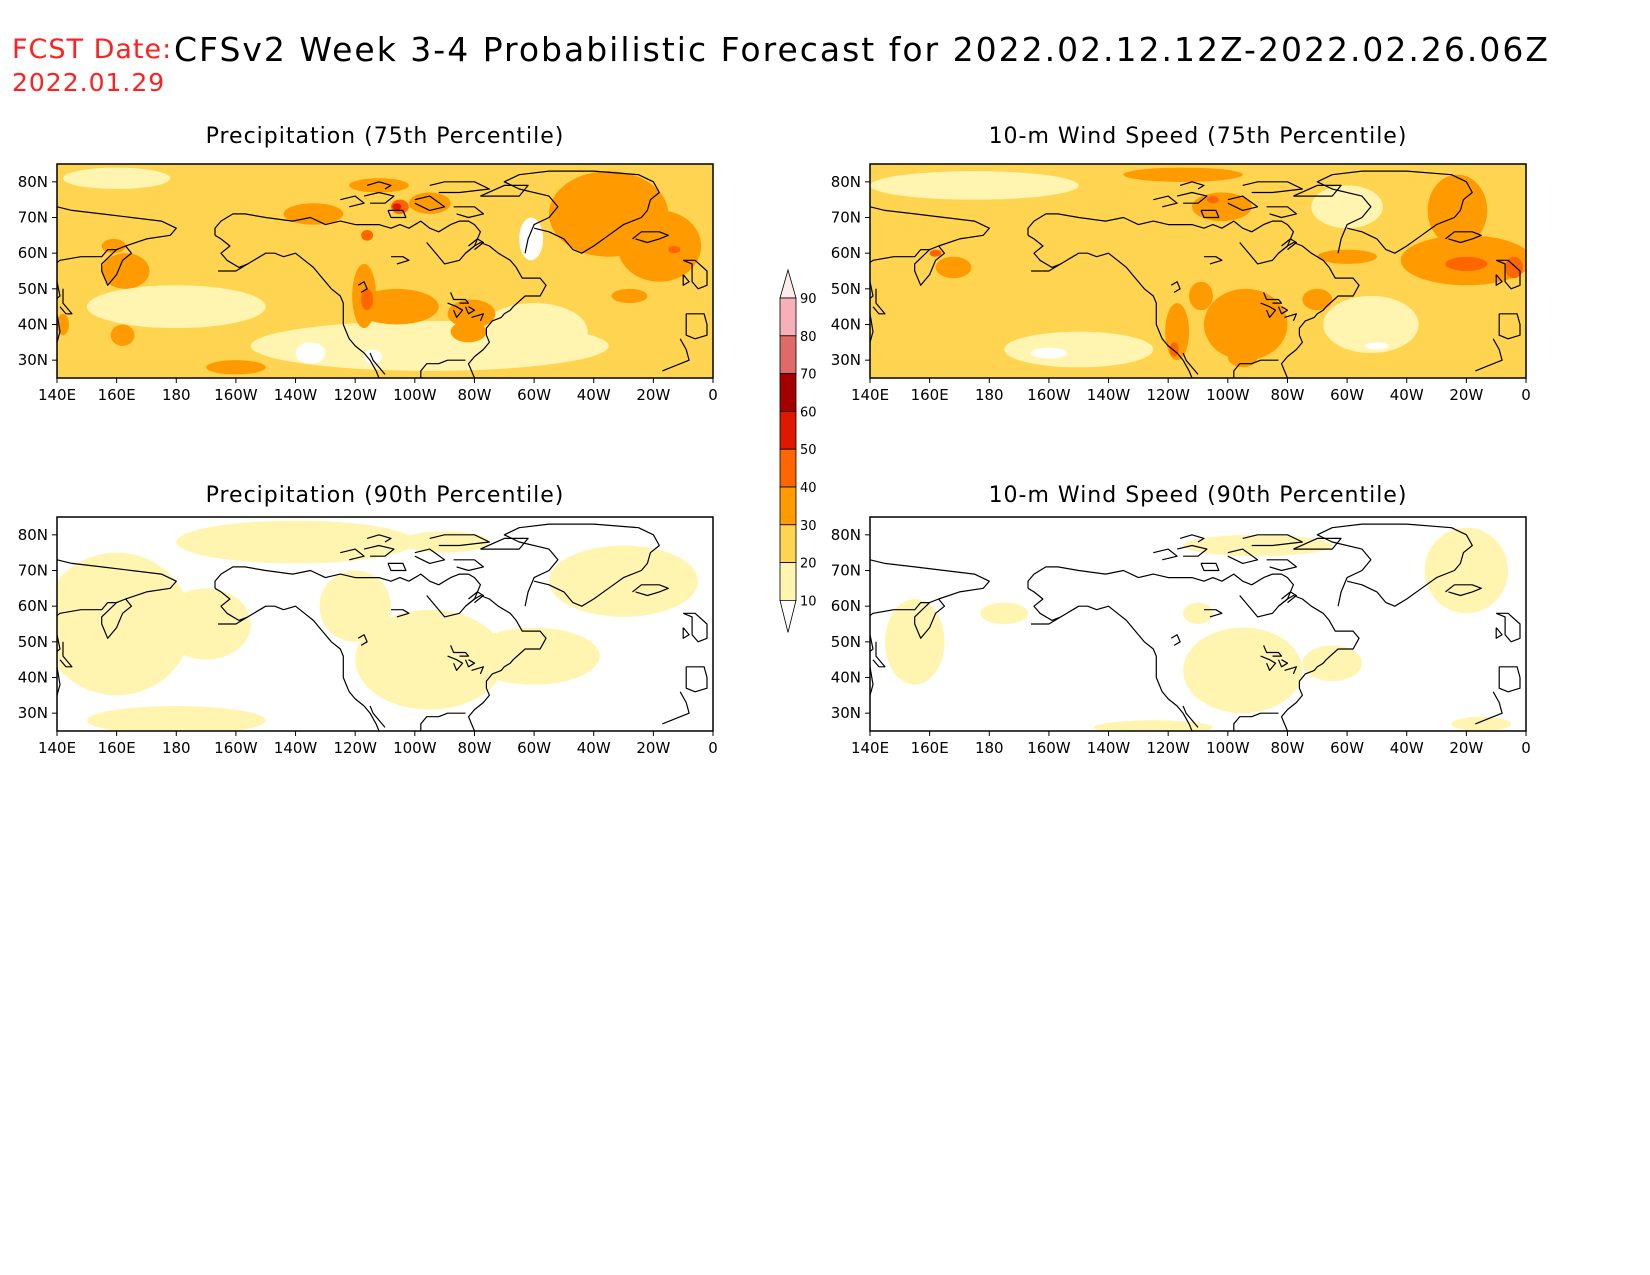 The width and height of the screenshot is (1650, 1275). I want to click on lon-tick-label: 80W, so click(474, 395).